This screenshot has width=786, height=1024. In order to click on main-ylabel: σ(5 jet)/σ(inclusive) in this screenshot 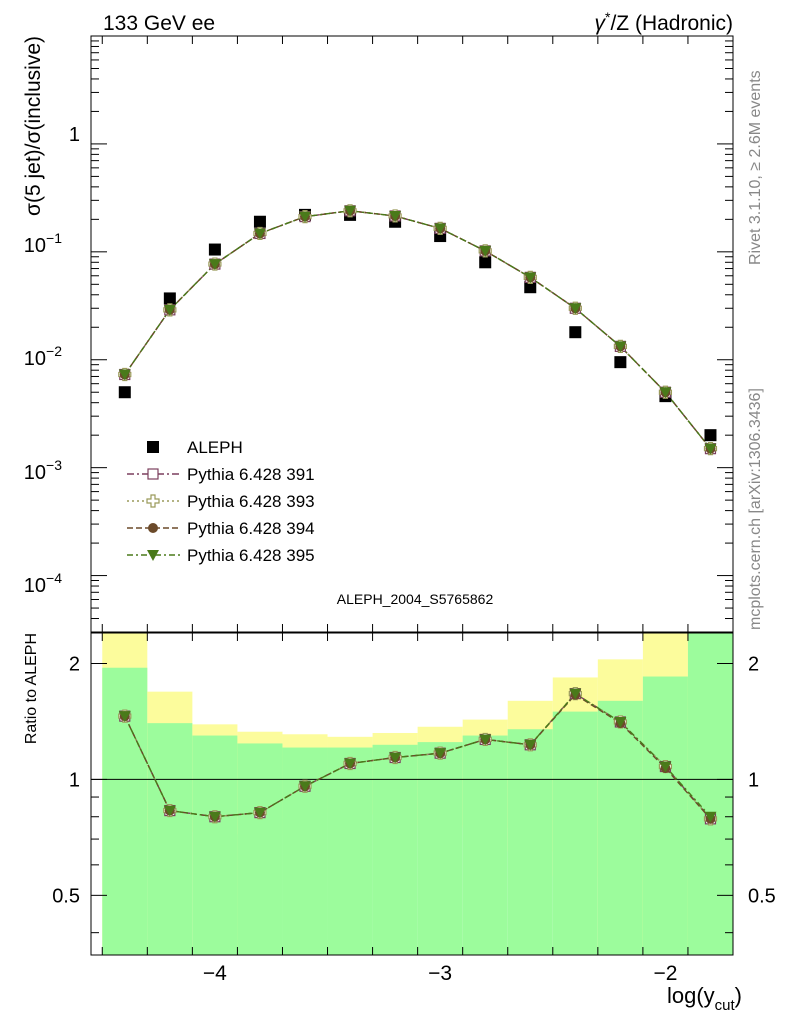, I will do `click(33, 126)`.